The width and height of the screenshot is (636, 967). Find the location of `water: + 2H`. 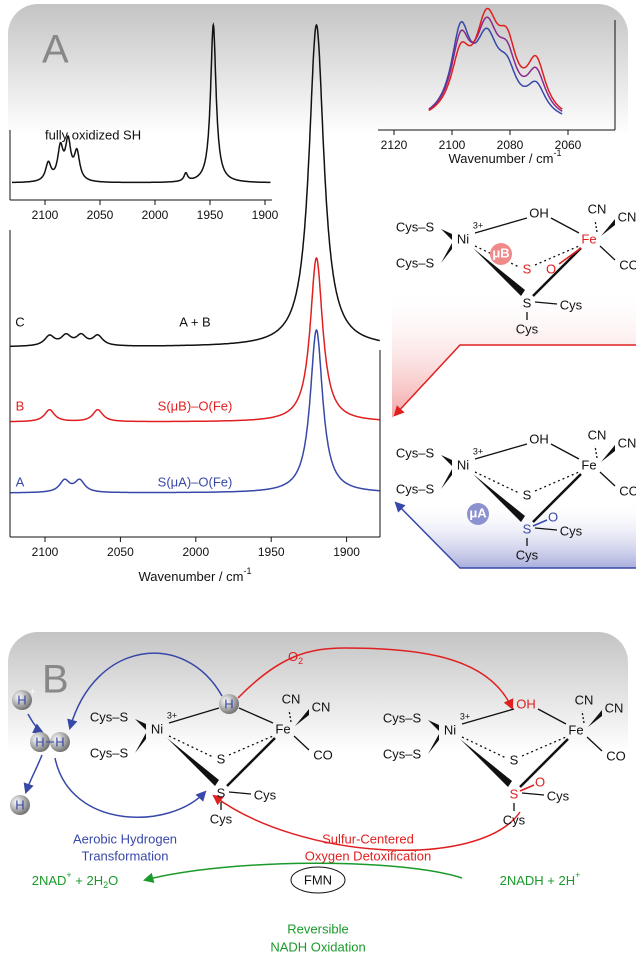

water: + 2H is located at coordinates (87, 880).